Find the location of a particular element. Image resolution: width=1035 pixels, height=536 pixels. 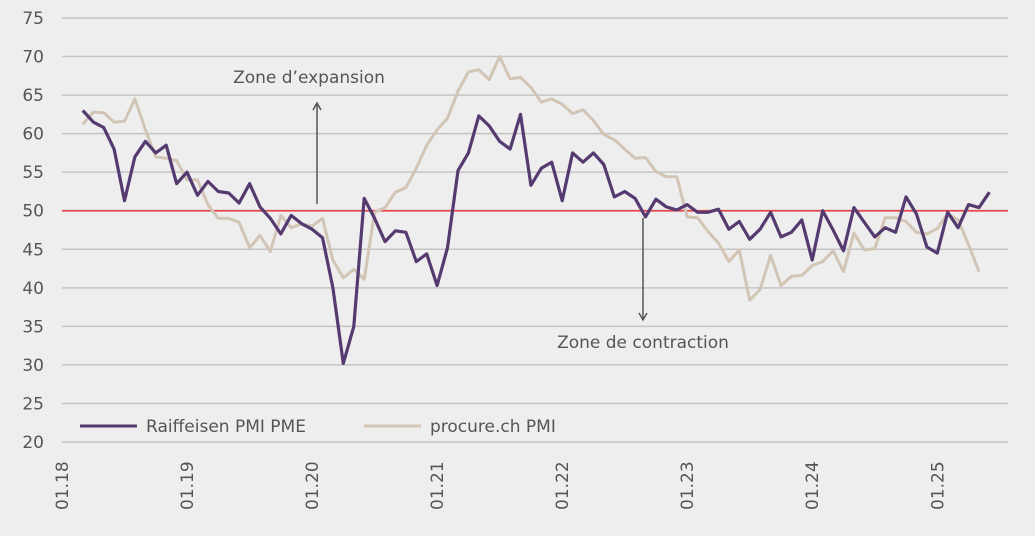

y-tick-label: 75 is located at coordinates (33, 19).